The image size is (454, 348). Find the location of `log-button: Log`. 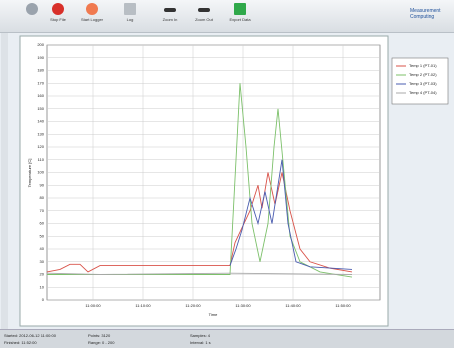

log-button: Log is located at coordinates (130, 12).